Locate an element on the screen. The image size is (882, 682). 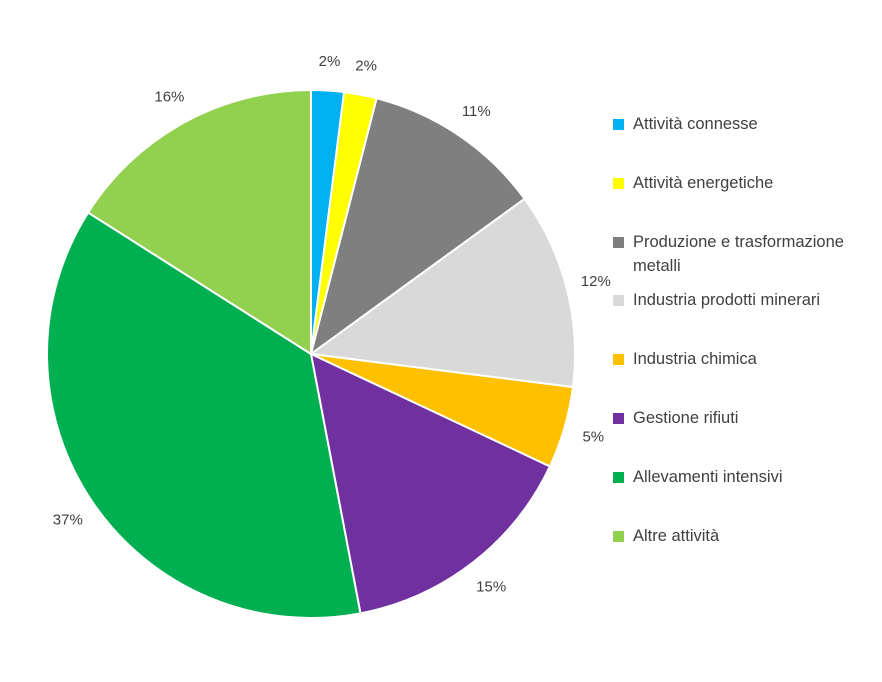
legend-item-allevamenti-intensivi: Allevamenti intensivi is located at coordinates (729, 494).